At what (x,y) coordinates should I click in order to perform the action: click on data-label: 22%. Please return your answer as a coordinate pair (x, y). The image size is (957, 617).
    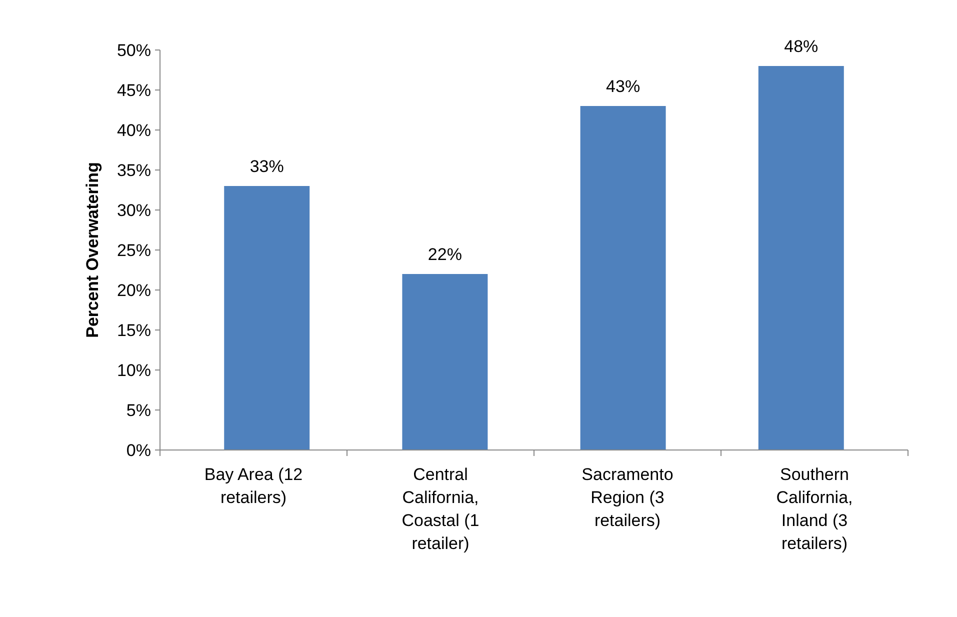
    Looking at the image, I should click on (445, 254).